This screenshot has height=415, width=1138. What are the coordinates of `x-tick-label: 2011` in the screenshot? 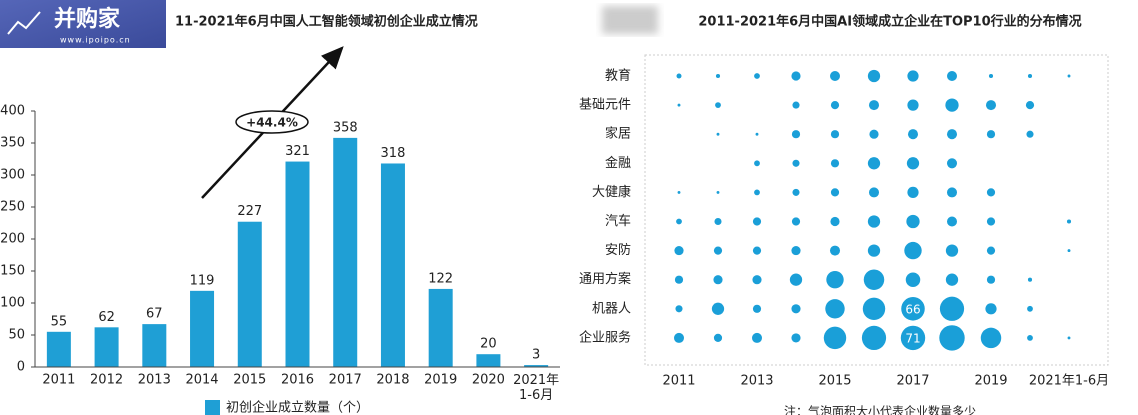 It's located at (678, 381).